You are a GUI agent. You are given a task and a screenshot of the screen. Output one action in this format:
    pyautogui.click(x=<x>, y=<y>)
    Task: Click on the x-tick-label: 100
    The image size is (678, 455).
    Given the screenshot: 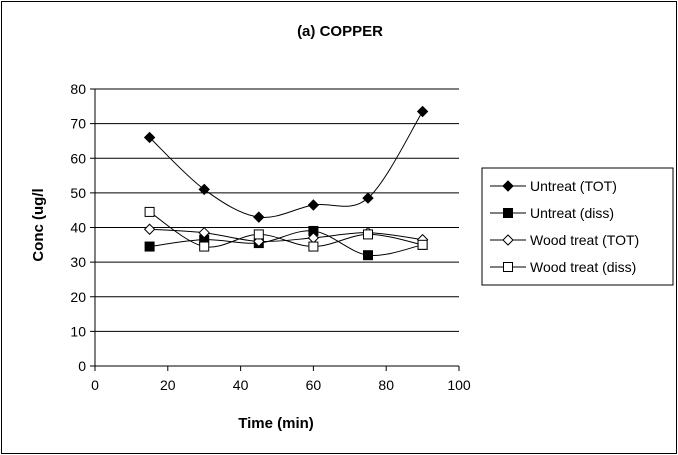 What is the action you would take?
    pyautogui.click(x=459, y=385)
    